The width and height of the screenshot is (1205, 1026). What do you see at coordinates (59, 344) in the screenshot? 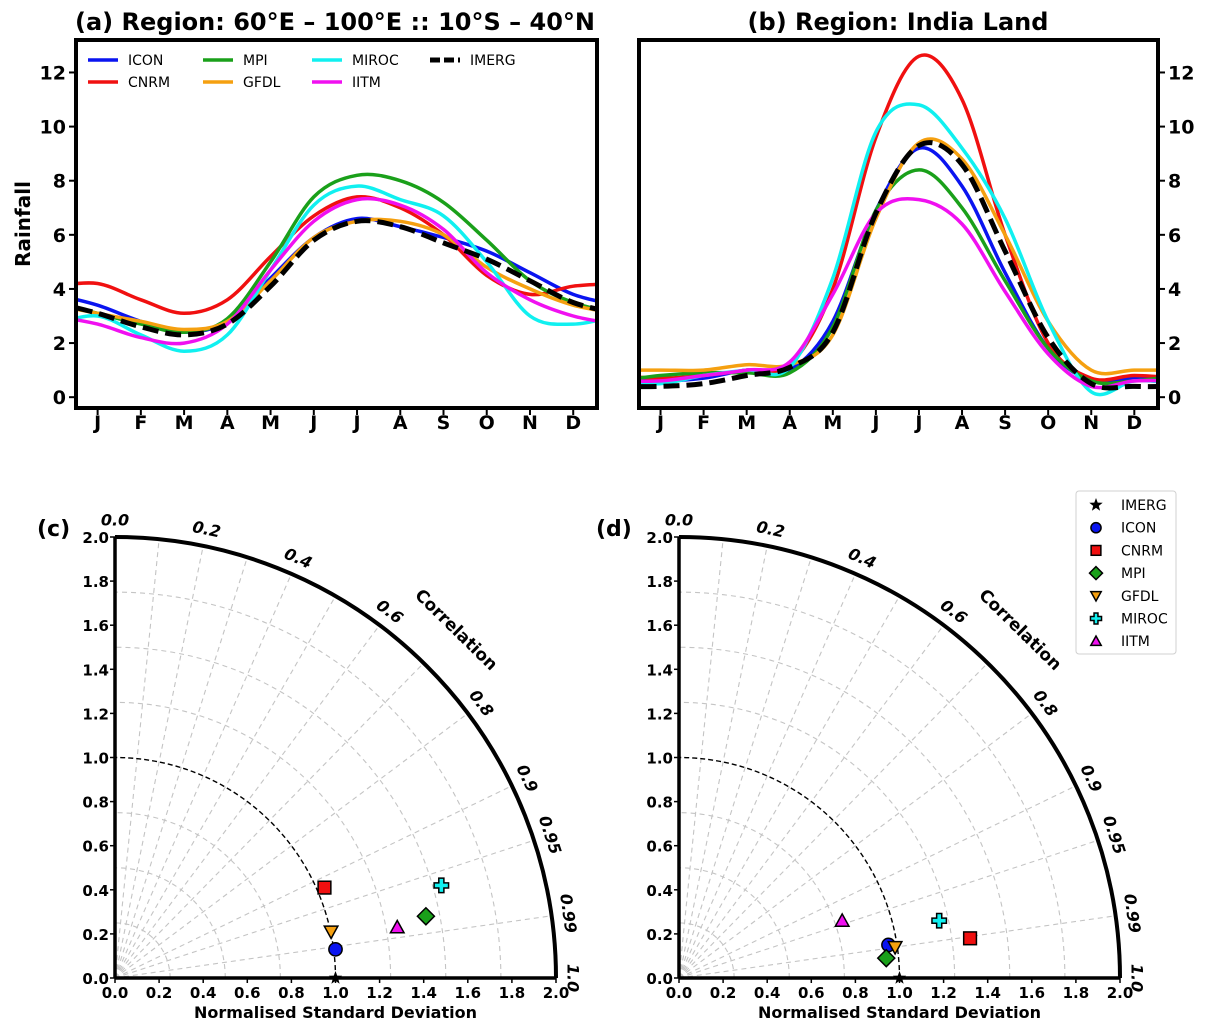
I see `y-tick-label: 2` at bounding box center [59, 344].